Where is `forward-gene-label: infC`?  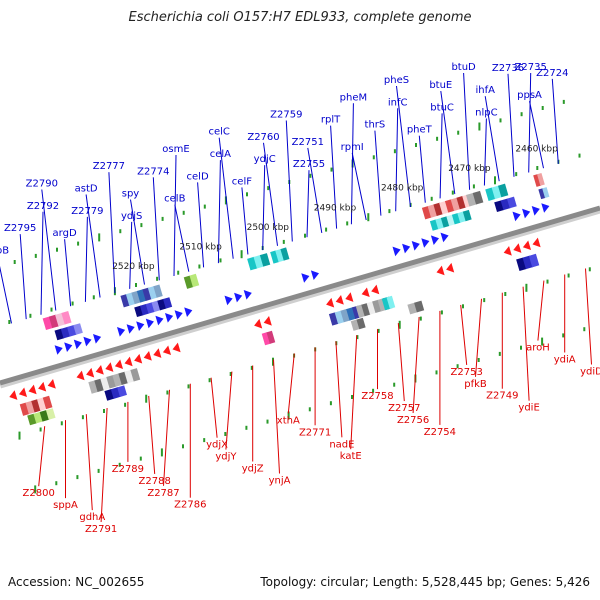
forward-gene-label: infC is located at coordinates (398, 102).